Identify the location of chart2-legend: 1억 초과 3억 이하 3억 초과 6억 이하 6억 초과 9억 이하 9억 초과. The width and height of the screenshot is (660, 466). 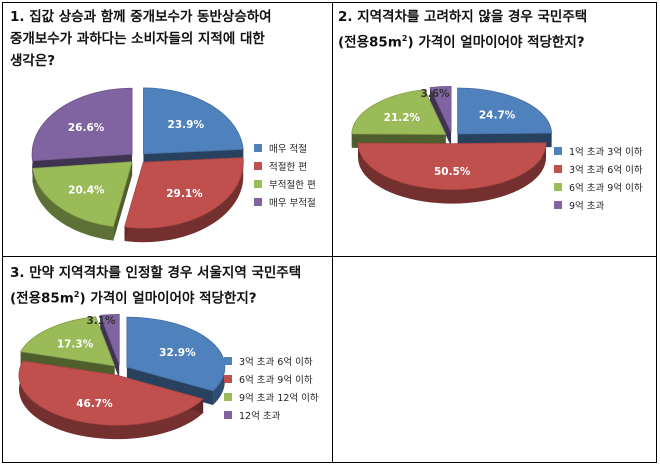
(598, 178).